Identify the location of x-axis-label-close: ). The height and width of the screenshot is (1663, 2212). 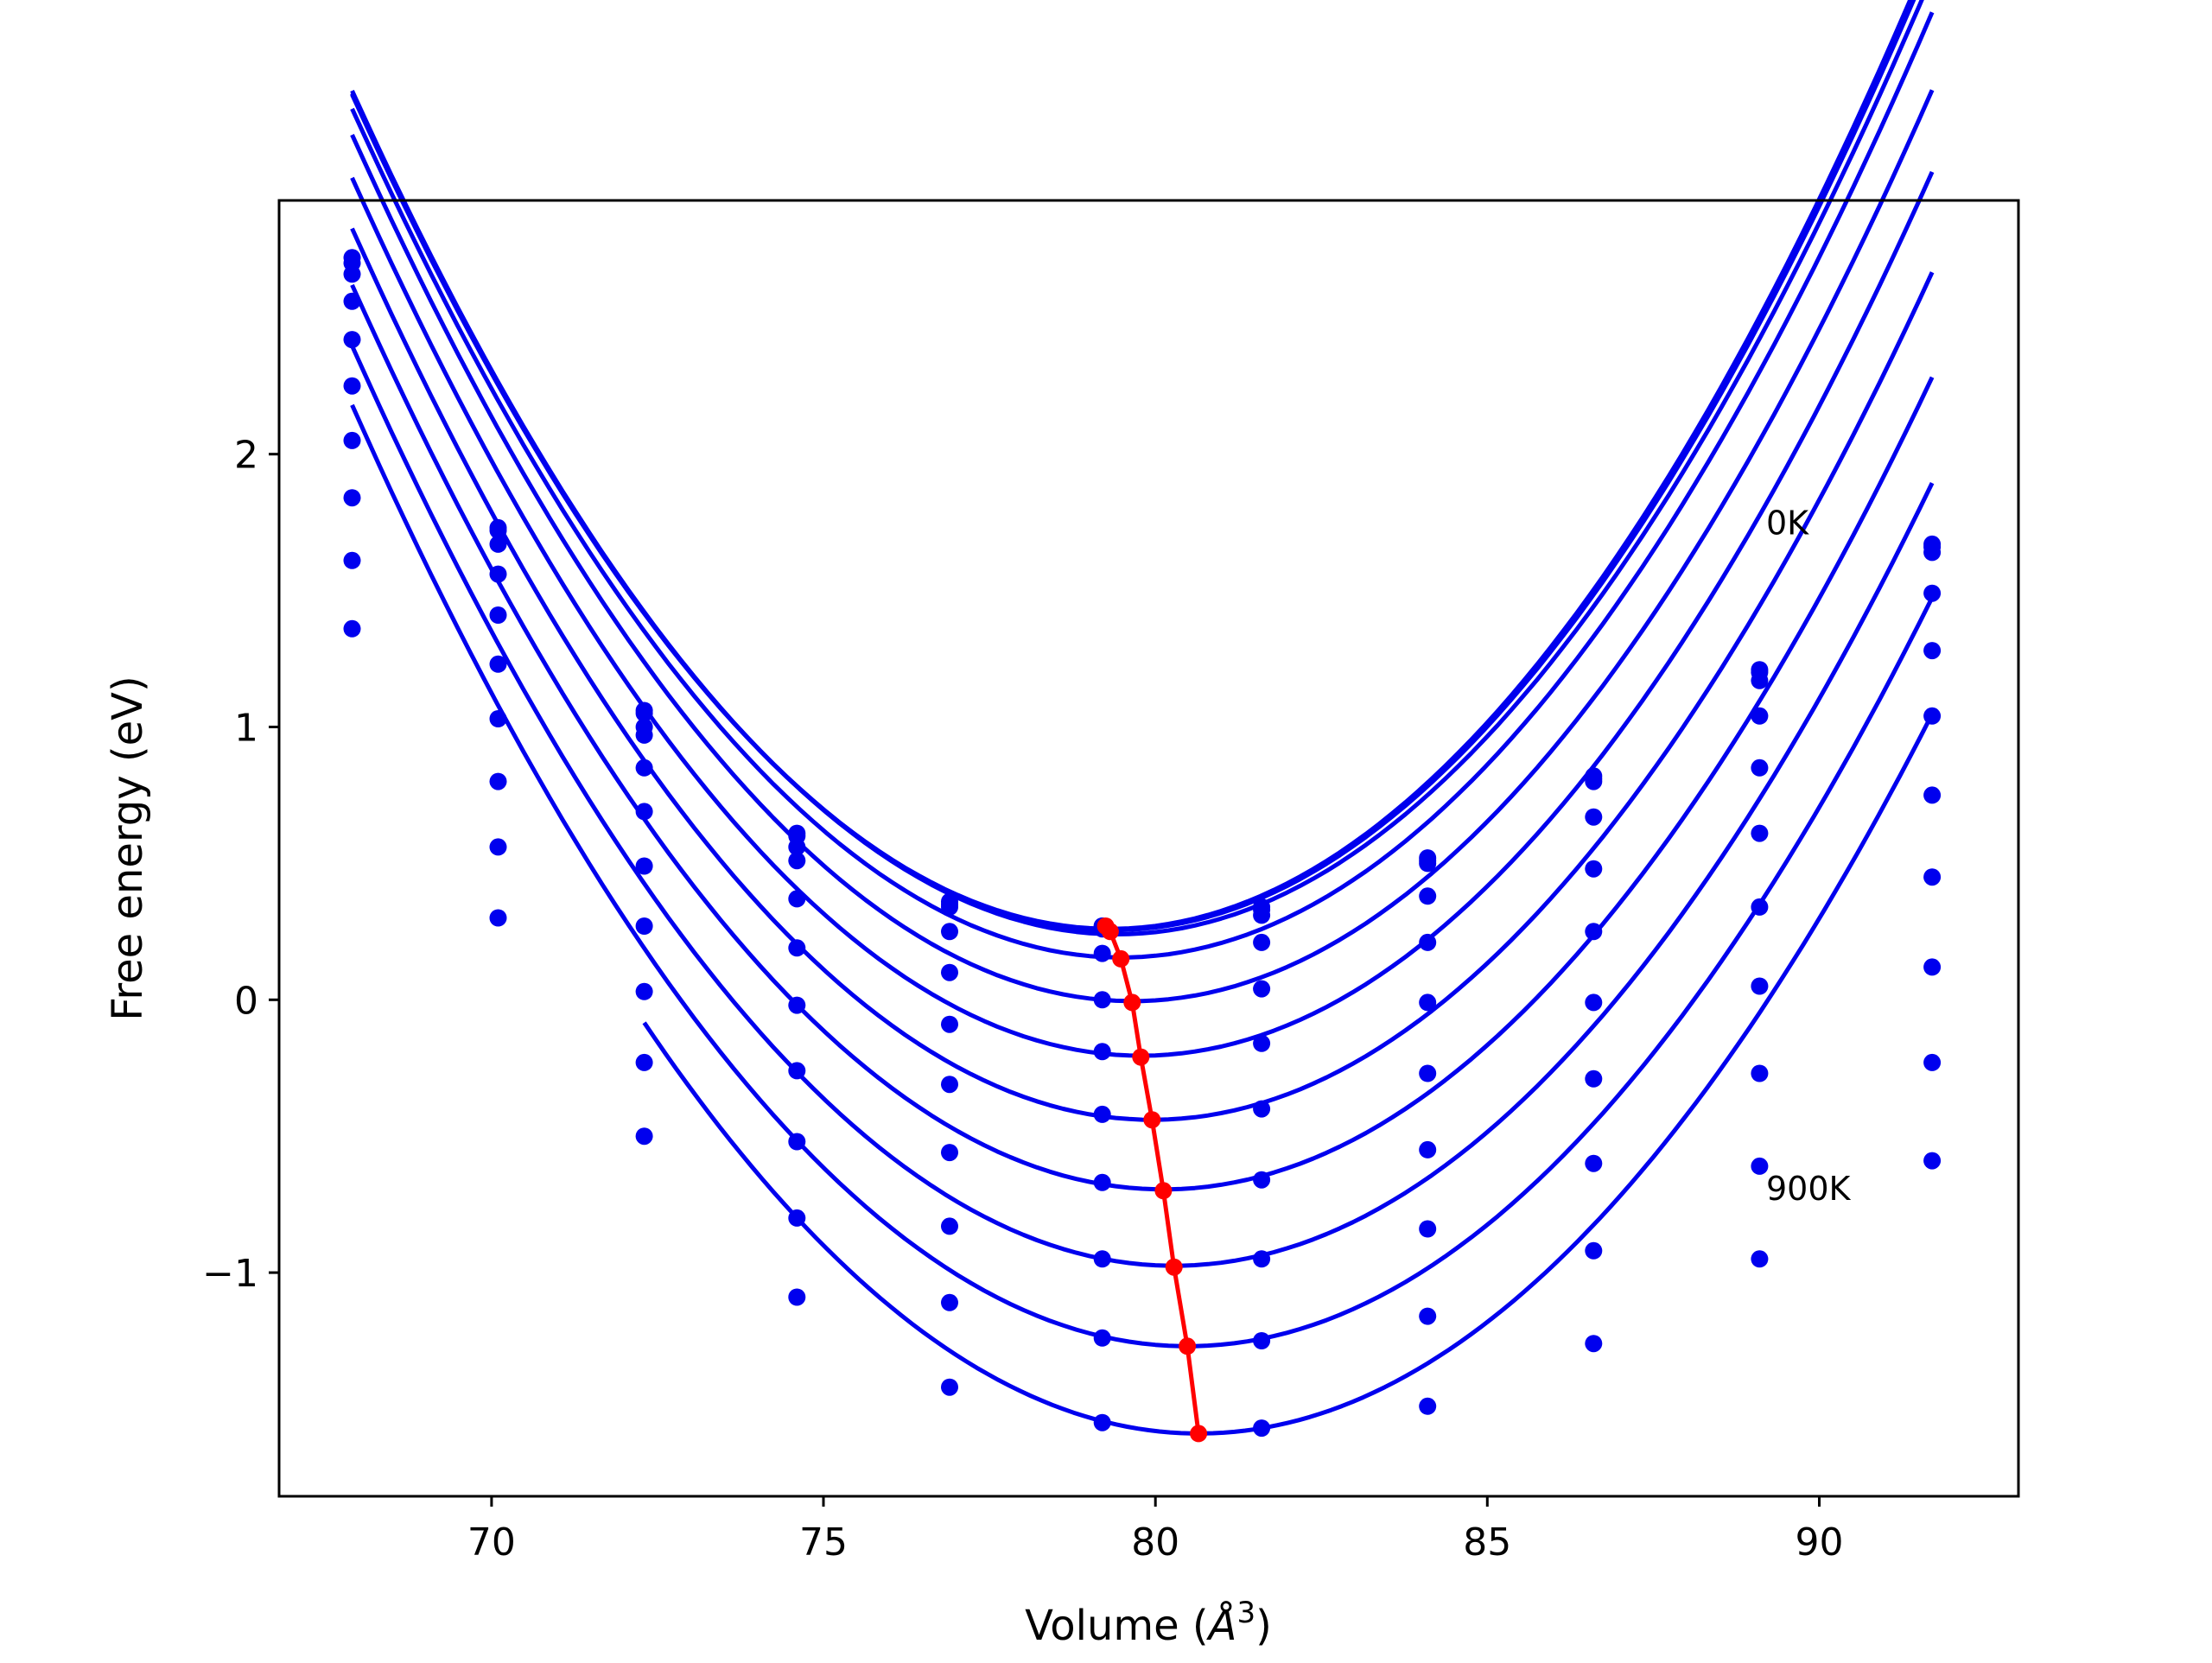
(1263, 1626).